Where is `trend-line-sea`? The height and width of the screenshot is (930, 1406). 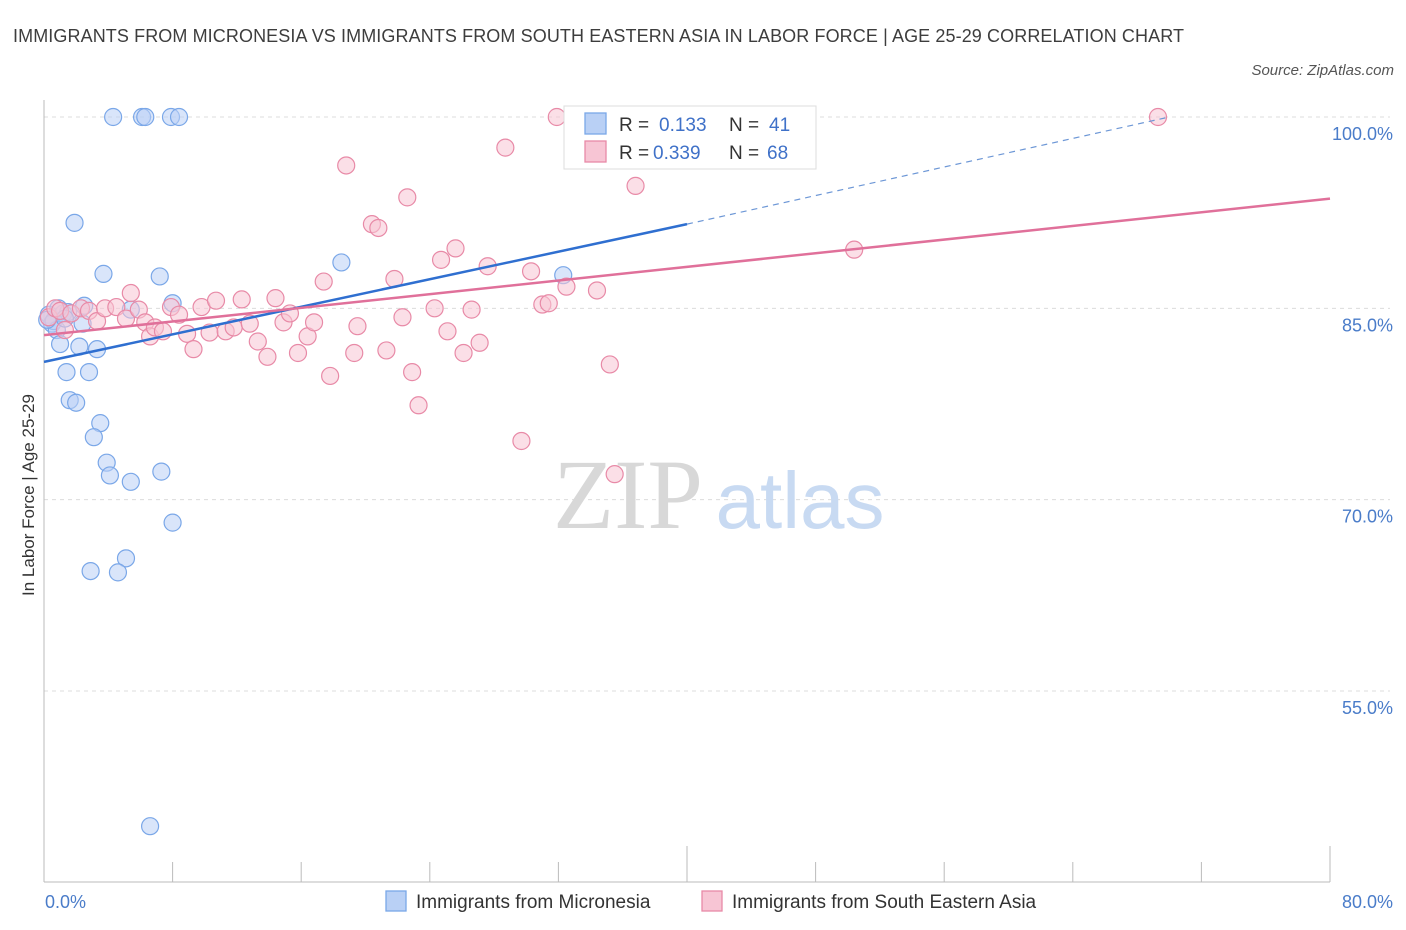 trend-line-sea is located at coordinates (687, 267).